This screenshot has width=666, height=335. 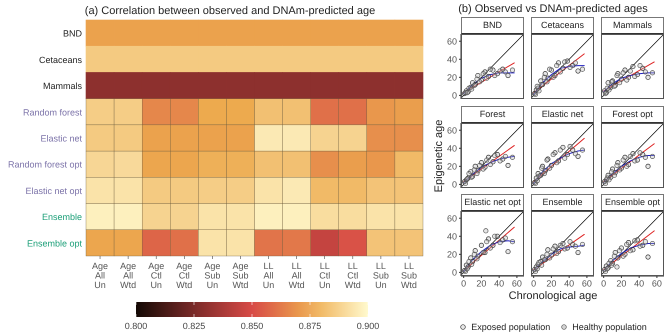 What do you see at coordinates (368, 326) in the screenshot?
I see `color-bar-label: 0.900` at bounding box center [368, 326].